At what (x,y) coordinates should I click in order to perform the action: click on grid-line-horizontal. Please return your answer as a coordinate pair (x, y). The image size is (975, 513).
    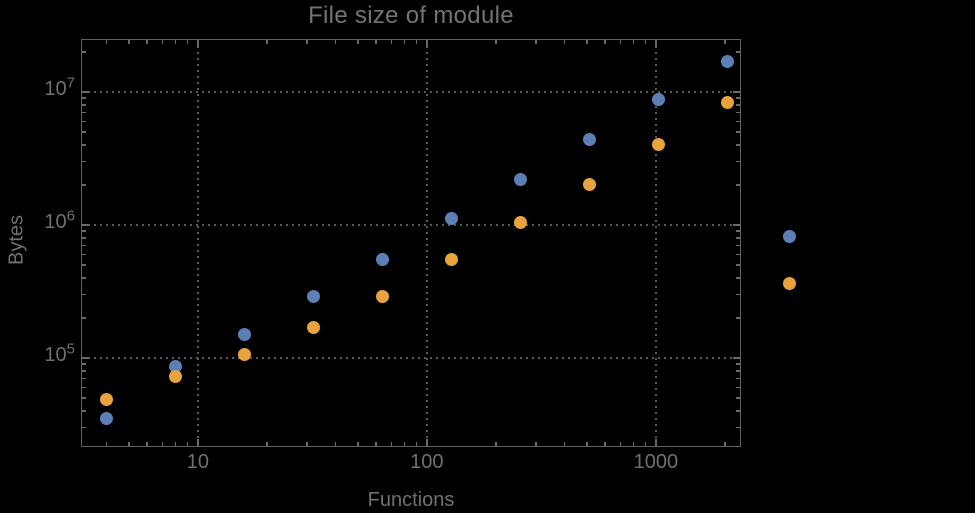
    Looking at the image, I should click on (411, 225).